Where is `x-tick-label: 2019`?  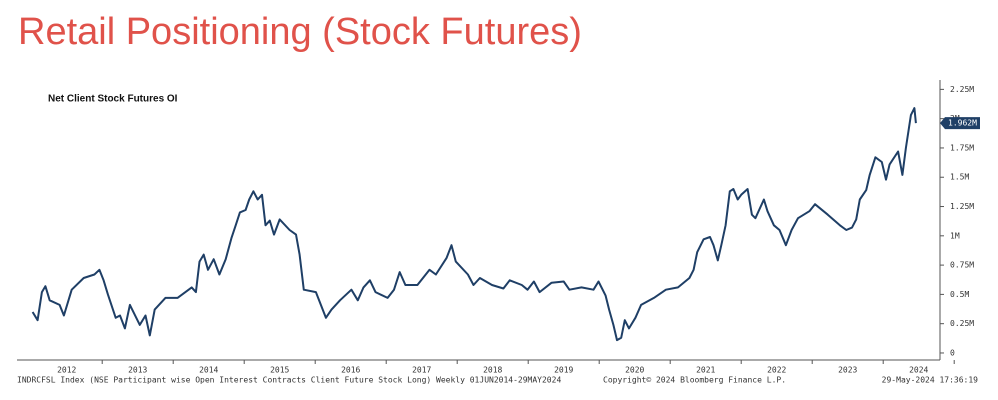 x-tick-label: 2019 is located at coordinates (563, 370).